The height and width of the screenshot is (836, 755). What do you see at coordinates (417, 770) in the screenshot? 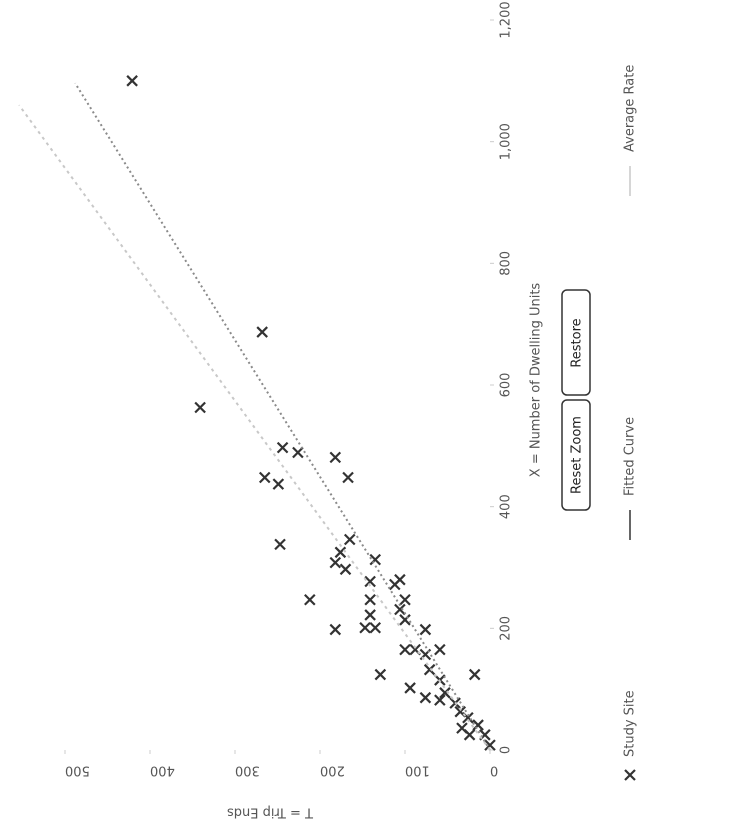
I see `y-tick-label: 100` at bounding box center [417, 770].